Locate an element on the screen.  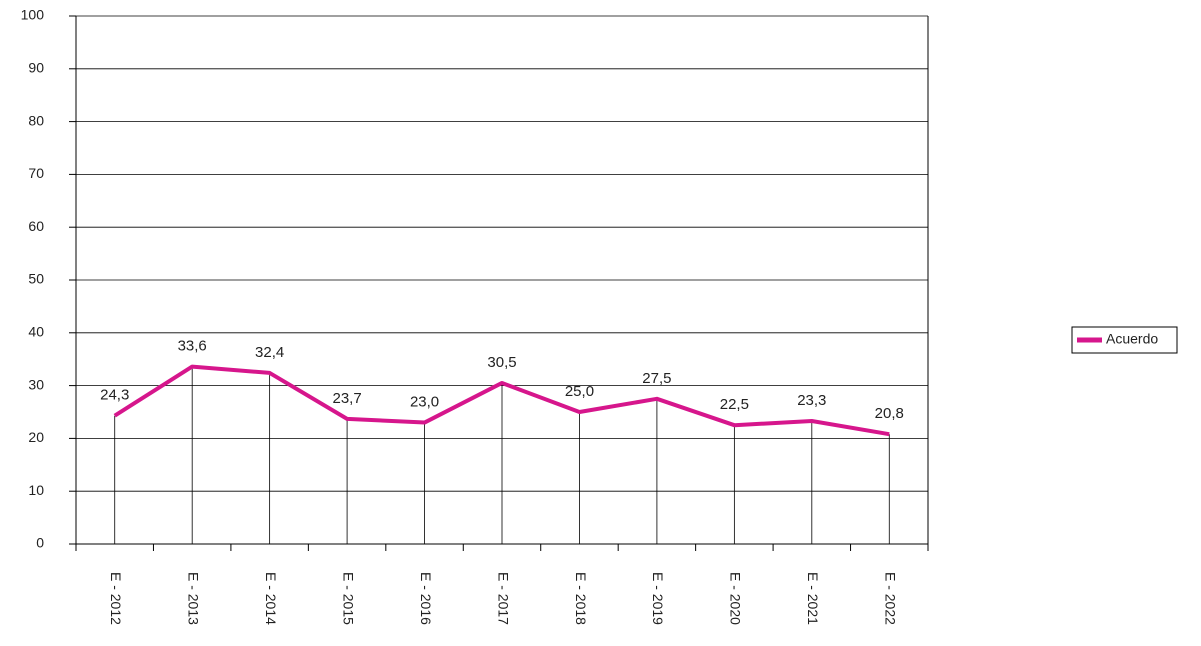
x-tick-label: E - 2018 is located at coordinates (581, 598).